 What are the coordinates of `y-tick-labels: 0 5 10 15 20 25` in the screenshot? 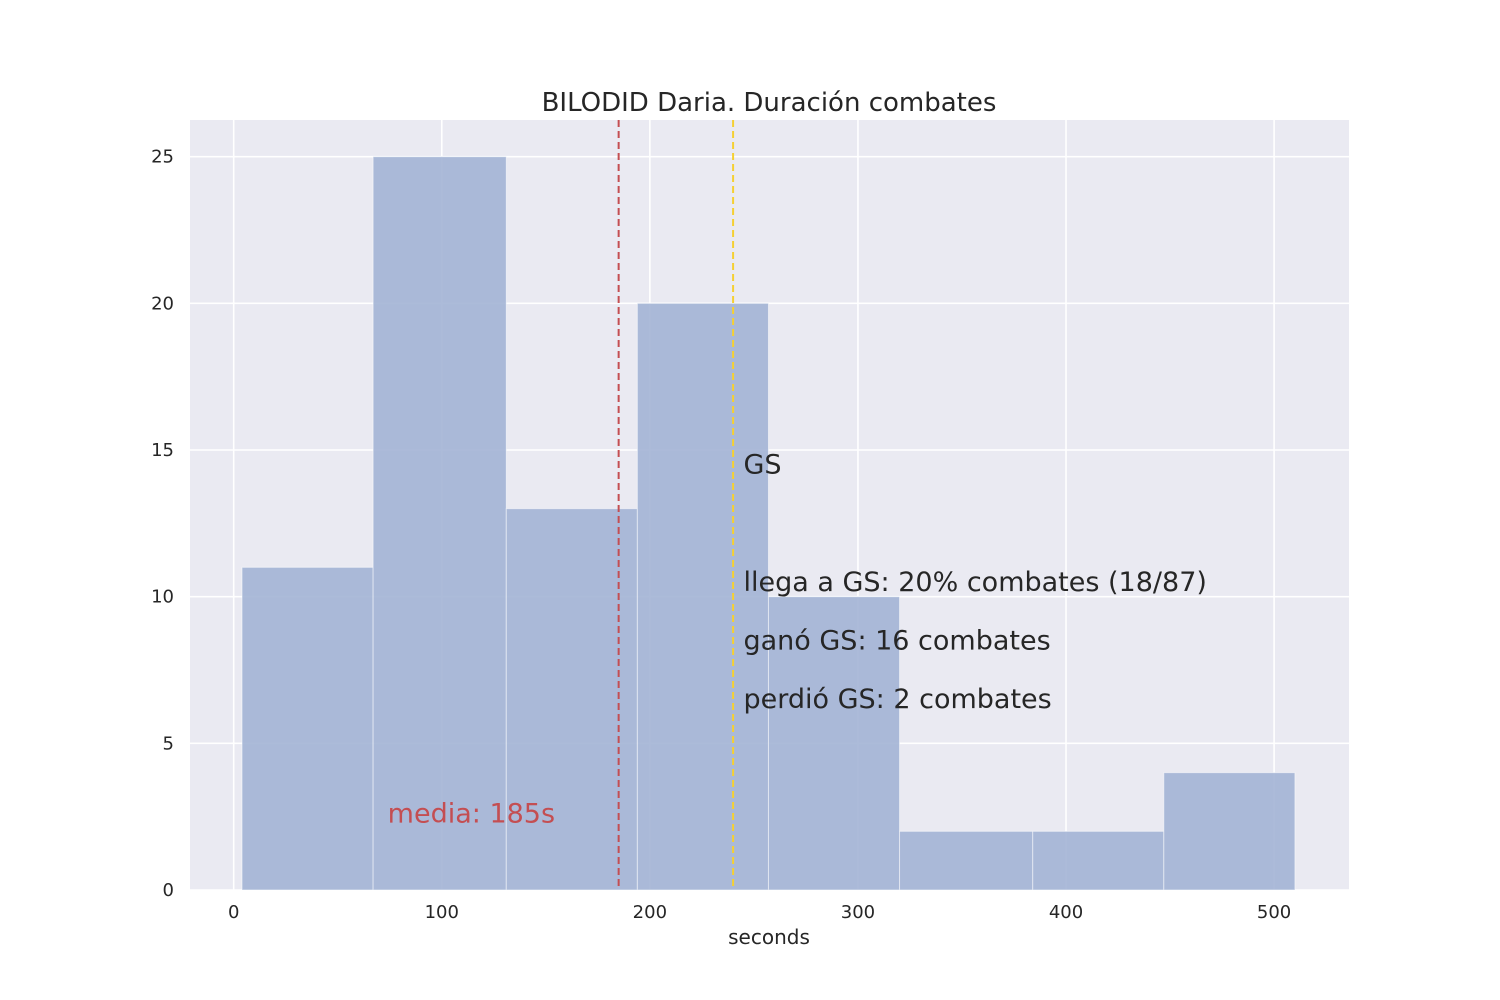 It's located at (162, 524).